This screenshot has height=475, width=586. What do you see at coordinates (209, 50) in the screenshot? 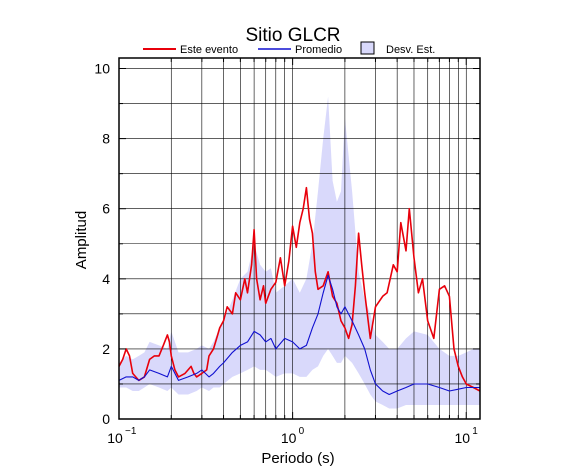
I see `legend-label-este-evento: Este evento` at bounding box center [209, 50].